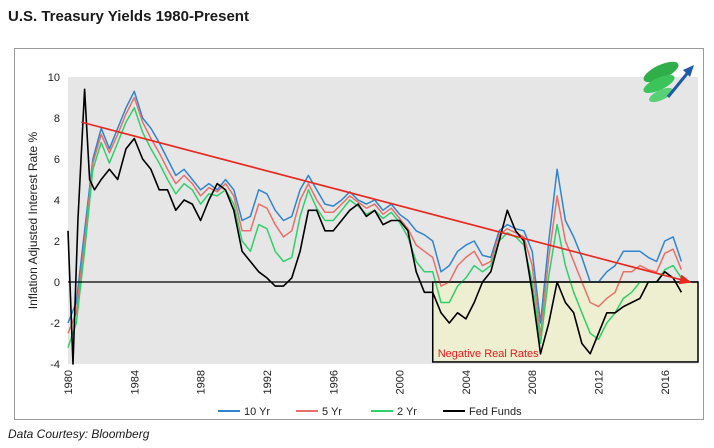 The image size is (714, 448). Describe the element at coordinates (54, 221) in the screenshot. I see `y-axis-ticks: -4 -2 0 2 4 6 8 10` at that location.